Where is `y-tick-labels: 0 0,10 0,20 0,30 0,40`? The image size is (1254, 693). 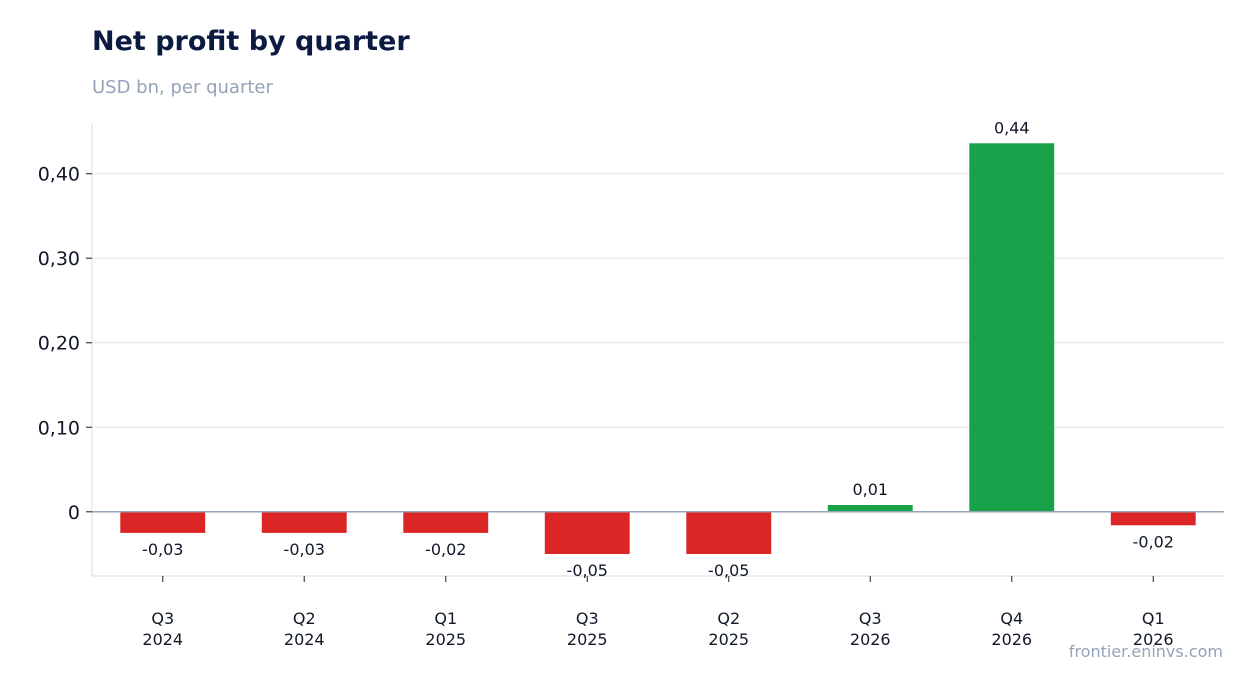 y-tick-labels: 0 0,10 0,20 0,30 0,40 is located at coordinates (59, 344).